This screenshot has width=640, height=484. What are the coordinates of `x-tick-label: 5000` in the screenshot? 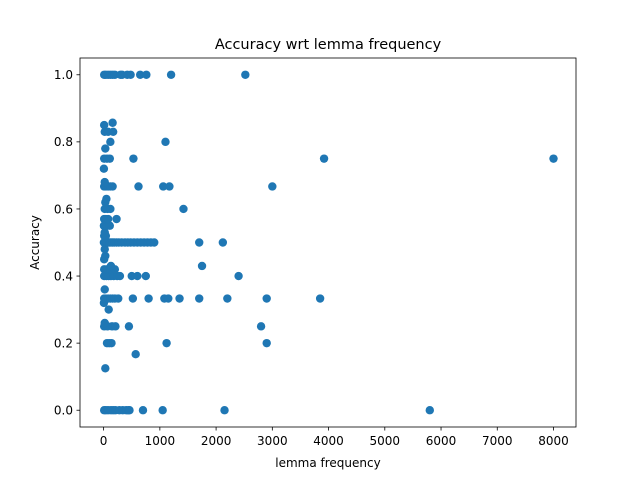 It's located at (385, 441).